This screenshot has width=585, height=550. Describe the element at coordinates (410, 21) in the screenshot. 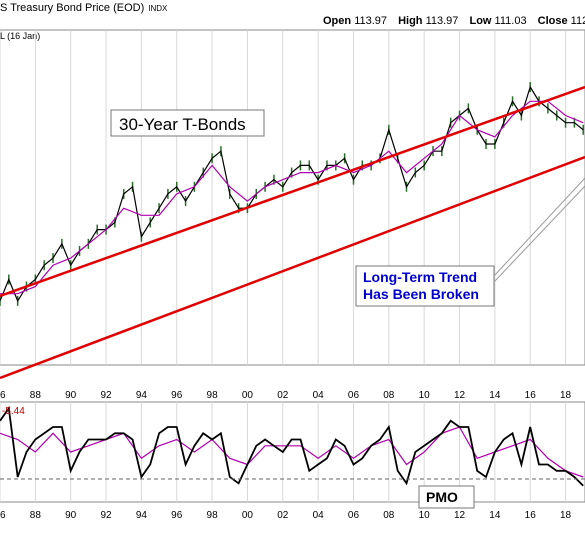

I see `high-label: High` at that location.